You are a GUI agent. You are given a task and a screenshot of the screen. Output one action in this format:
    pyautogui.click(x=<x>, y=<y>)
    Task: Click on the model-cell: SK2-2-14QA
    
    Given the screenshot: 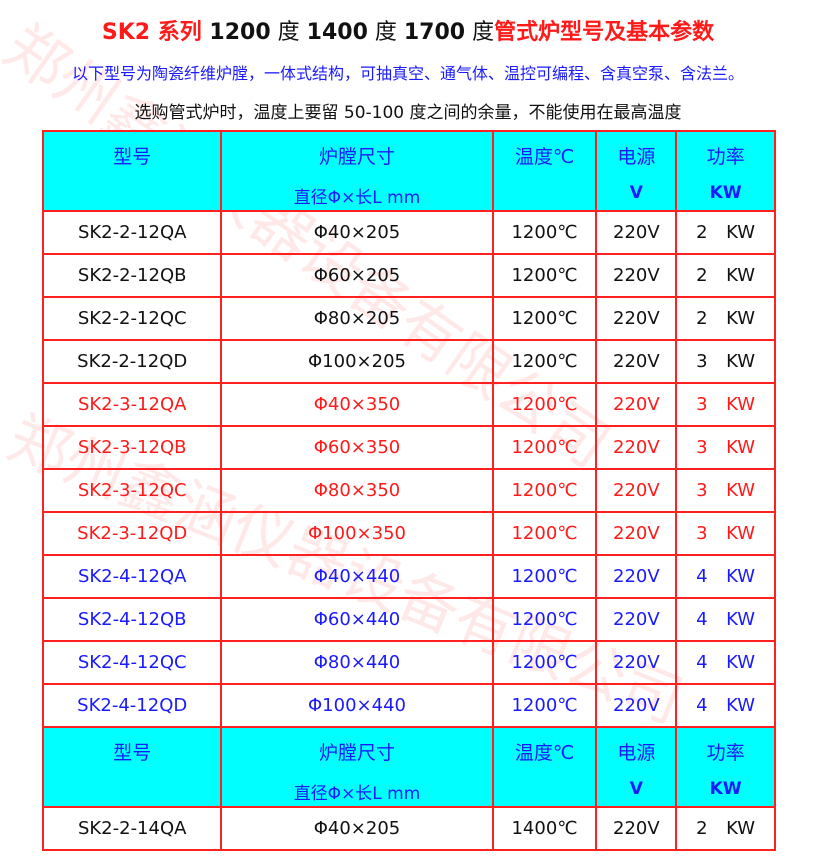 What is the action you would take?
    pyautogui.click(x=132, y=828)
    